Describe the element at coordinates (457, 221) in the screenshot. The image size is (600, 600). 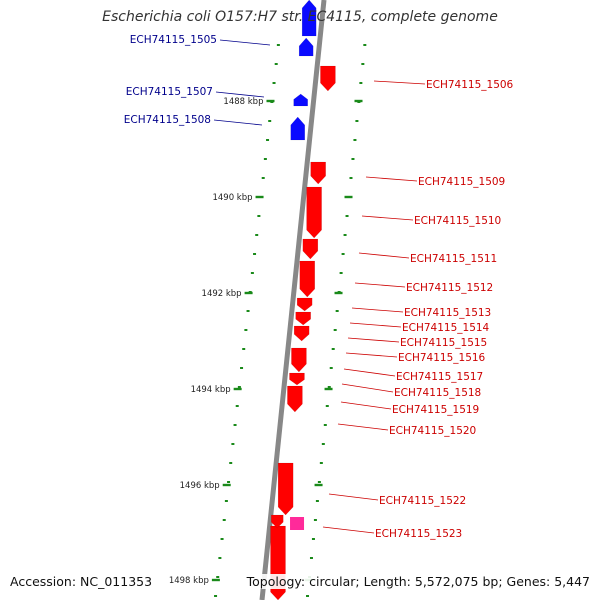
I see `forward-gene-label: ECH74115_1510` at that location.